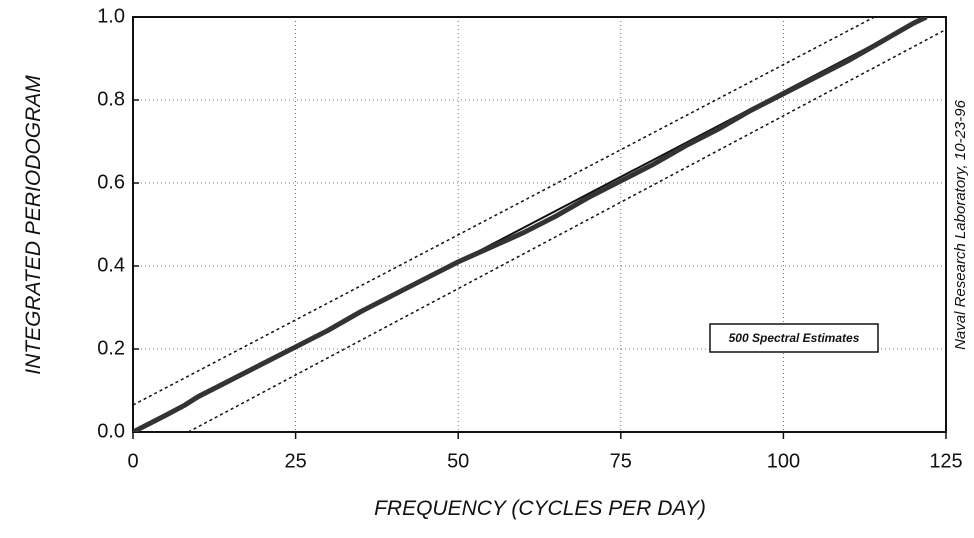 The width and height of the screenshot is (974, 538). Describe the element at coordinates (111, 99) in the screenshot. I see `y-tick-label: 0.8` at that location.